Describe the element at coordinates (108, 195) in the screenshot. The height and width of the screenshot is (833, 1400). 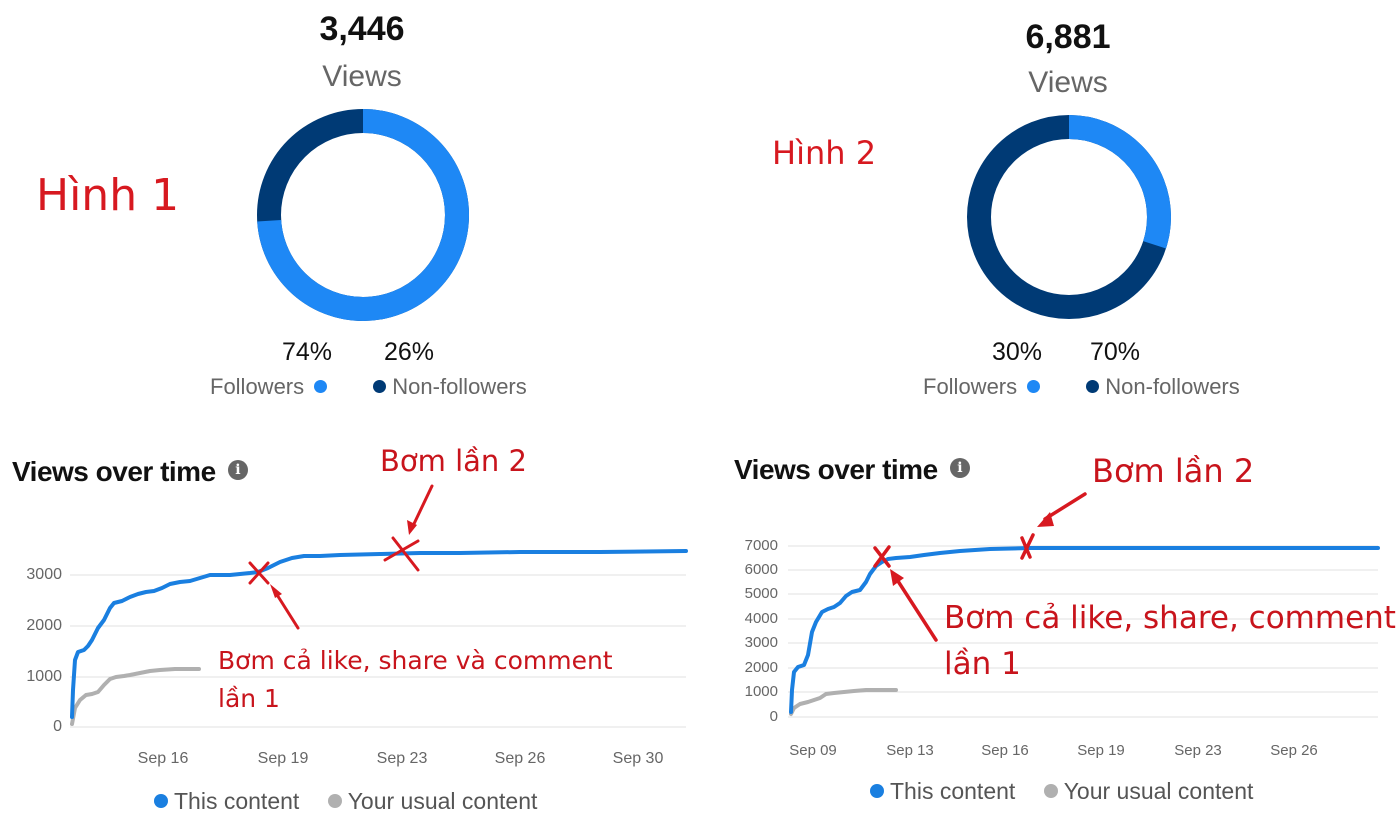
I see `figure-label: Hình 1` at that location.